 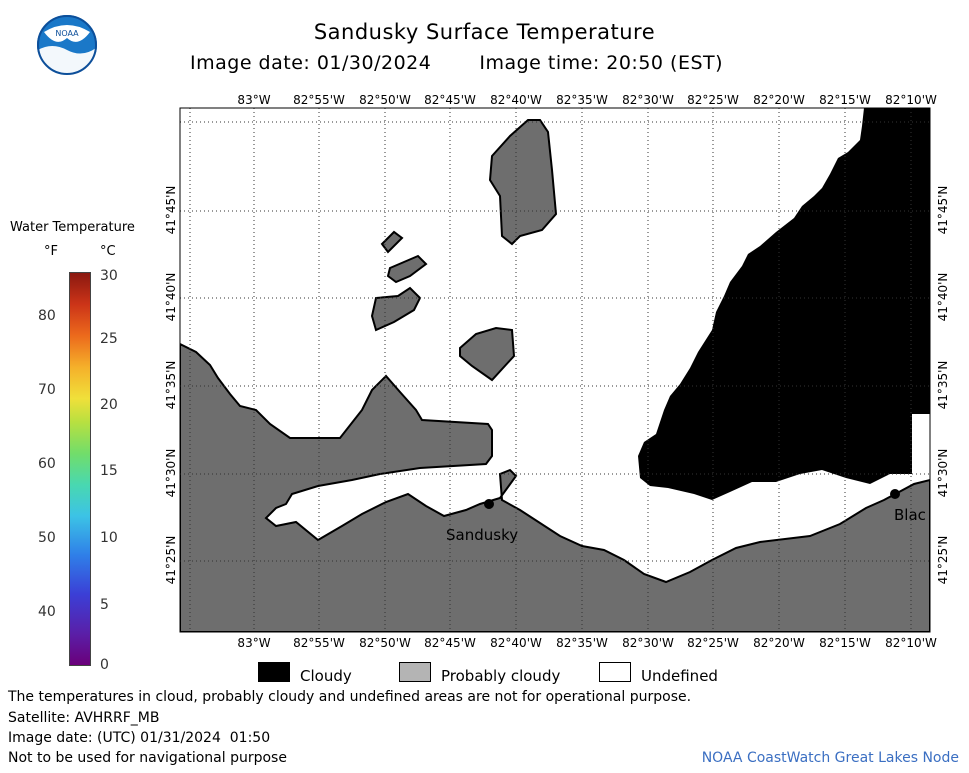 What do you see at coordinates (171, 560) in the screenshot?
I see `lat-label-left: 41°25'N` at bounding box center [171, 560].